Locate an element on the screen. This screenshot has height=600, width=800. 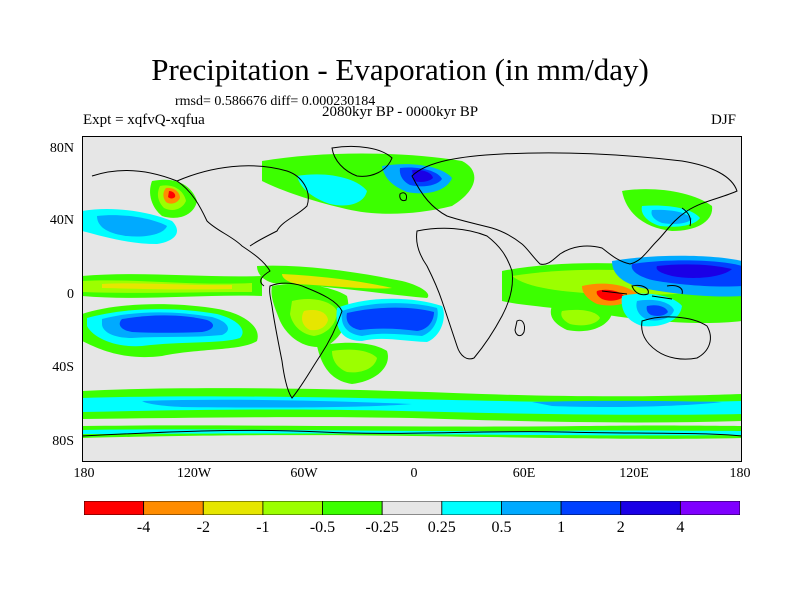
colorbar-label-9: 4 is located at coordinates (680, 527).